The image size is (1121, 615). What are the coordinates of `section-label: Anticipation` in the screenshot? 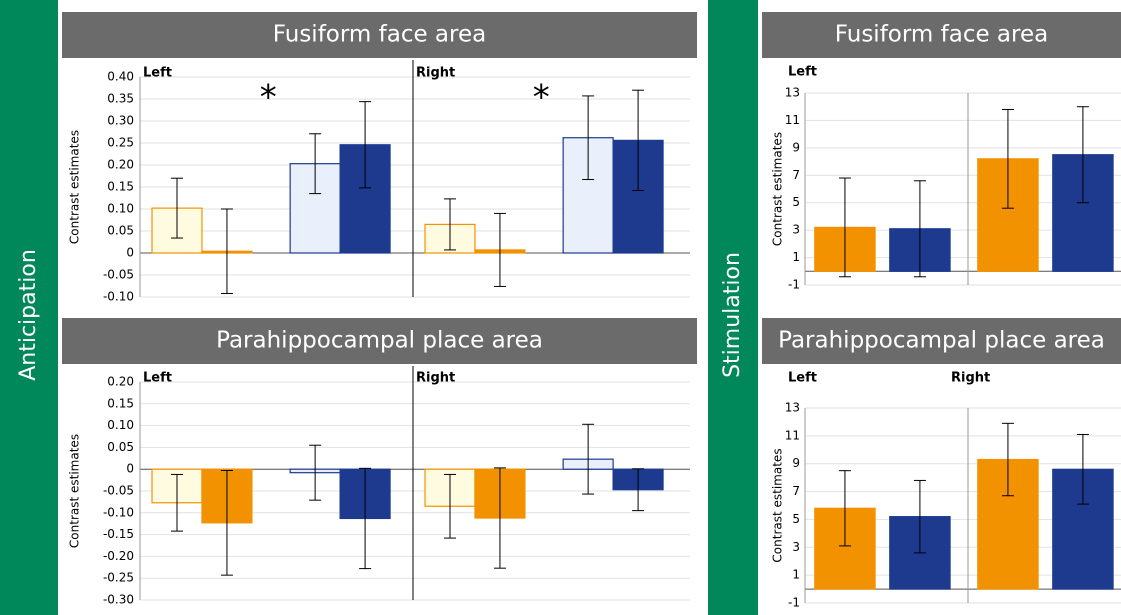 It's located at (28, 315).